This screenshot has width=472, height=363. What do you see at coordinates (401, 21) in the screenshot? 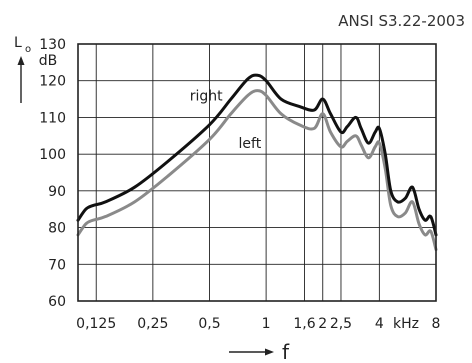
I see `chart-title: ANSI S3.22-2003` at bounding box center [401, 21].